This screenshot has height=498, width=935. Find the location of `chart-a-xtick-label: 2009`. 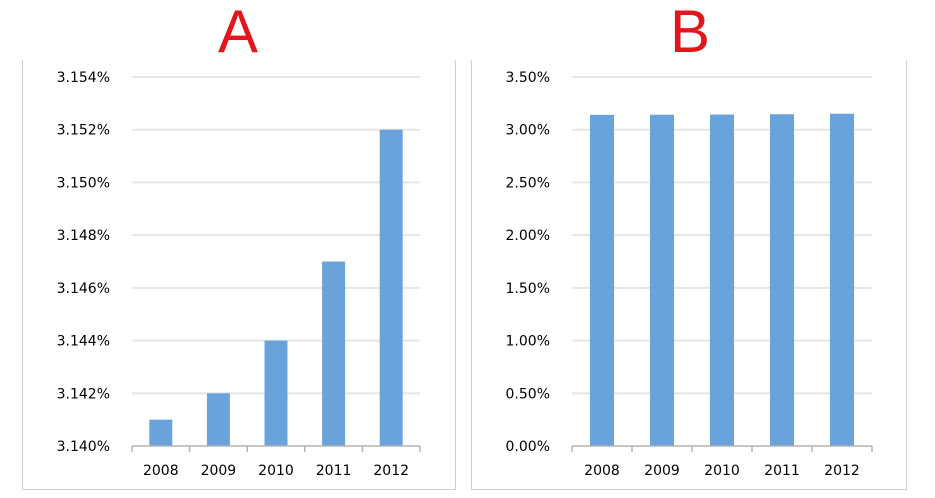

chart-a-xtick-label: 2009 is located at coordinates (219, 471).